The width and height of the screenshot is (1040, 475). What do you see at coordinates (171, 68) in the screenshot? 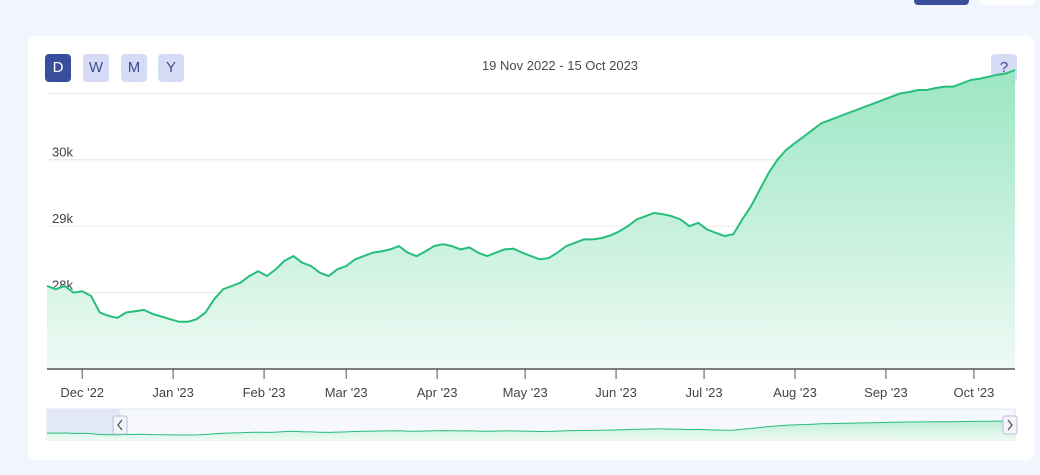
I see `range-button-year: Y` at bounding box center [171, 68].